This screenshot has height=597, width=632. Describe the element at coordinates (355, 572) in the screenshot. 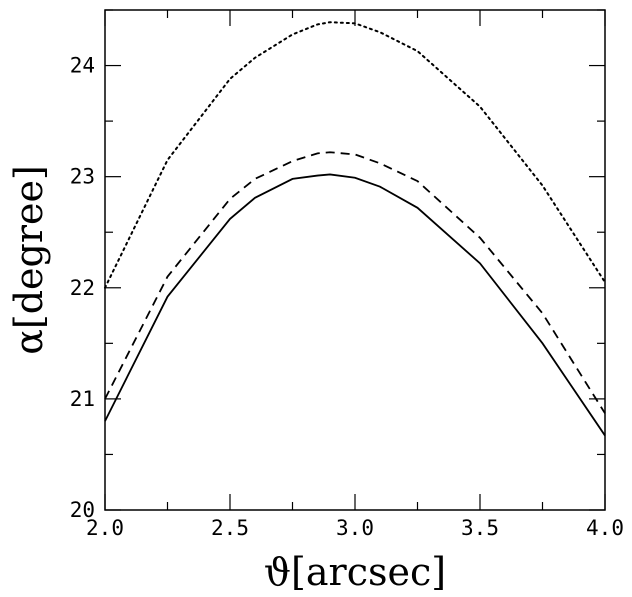

I see `x-axis-title: ϑ[arcsec]` at that location.